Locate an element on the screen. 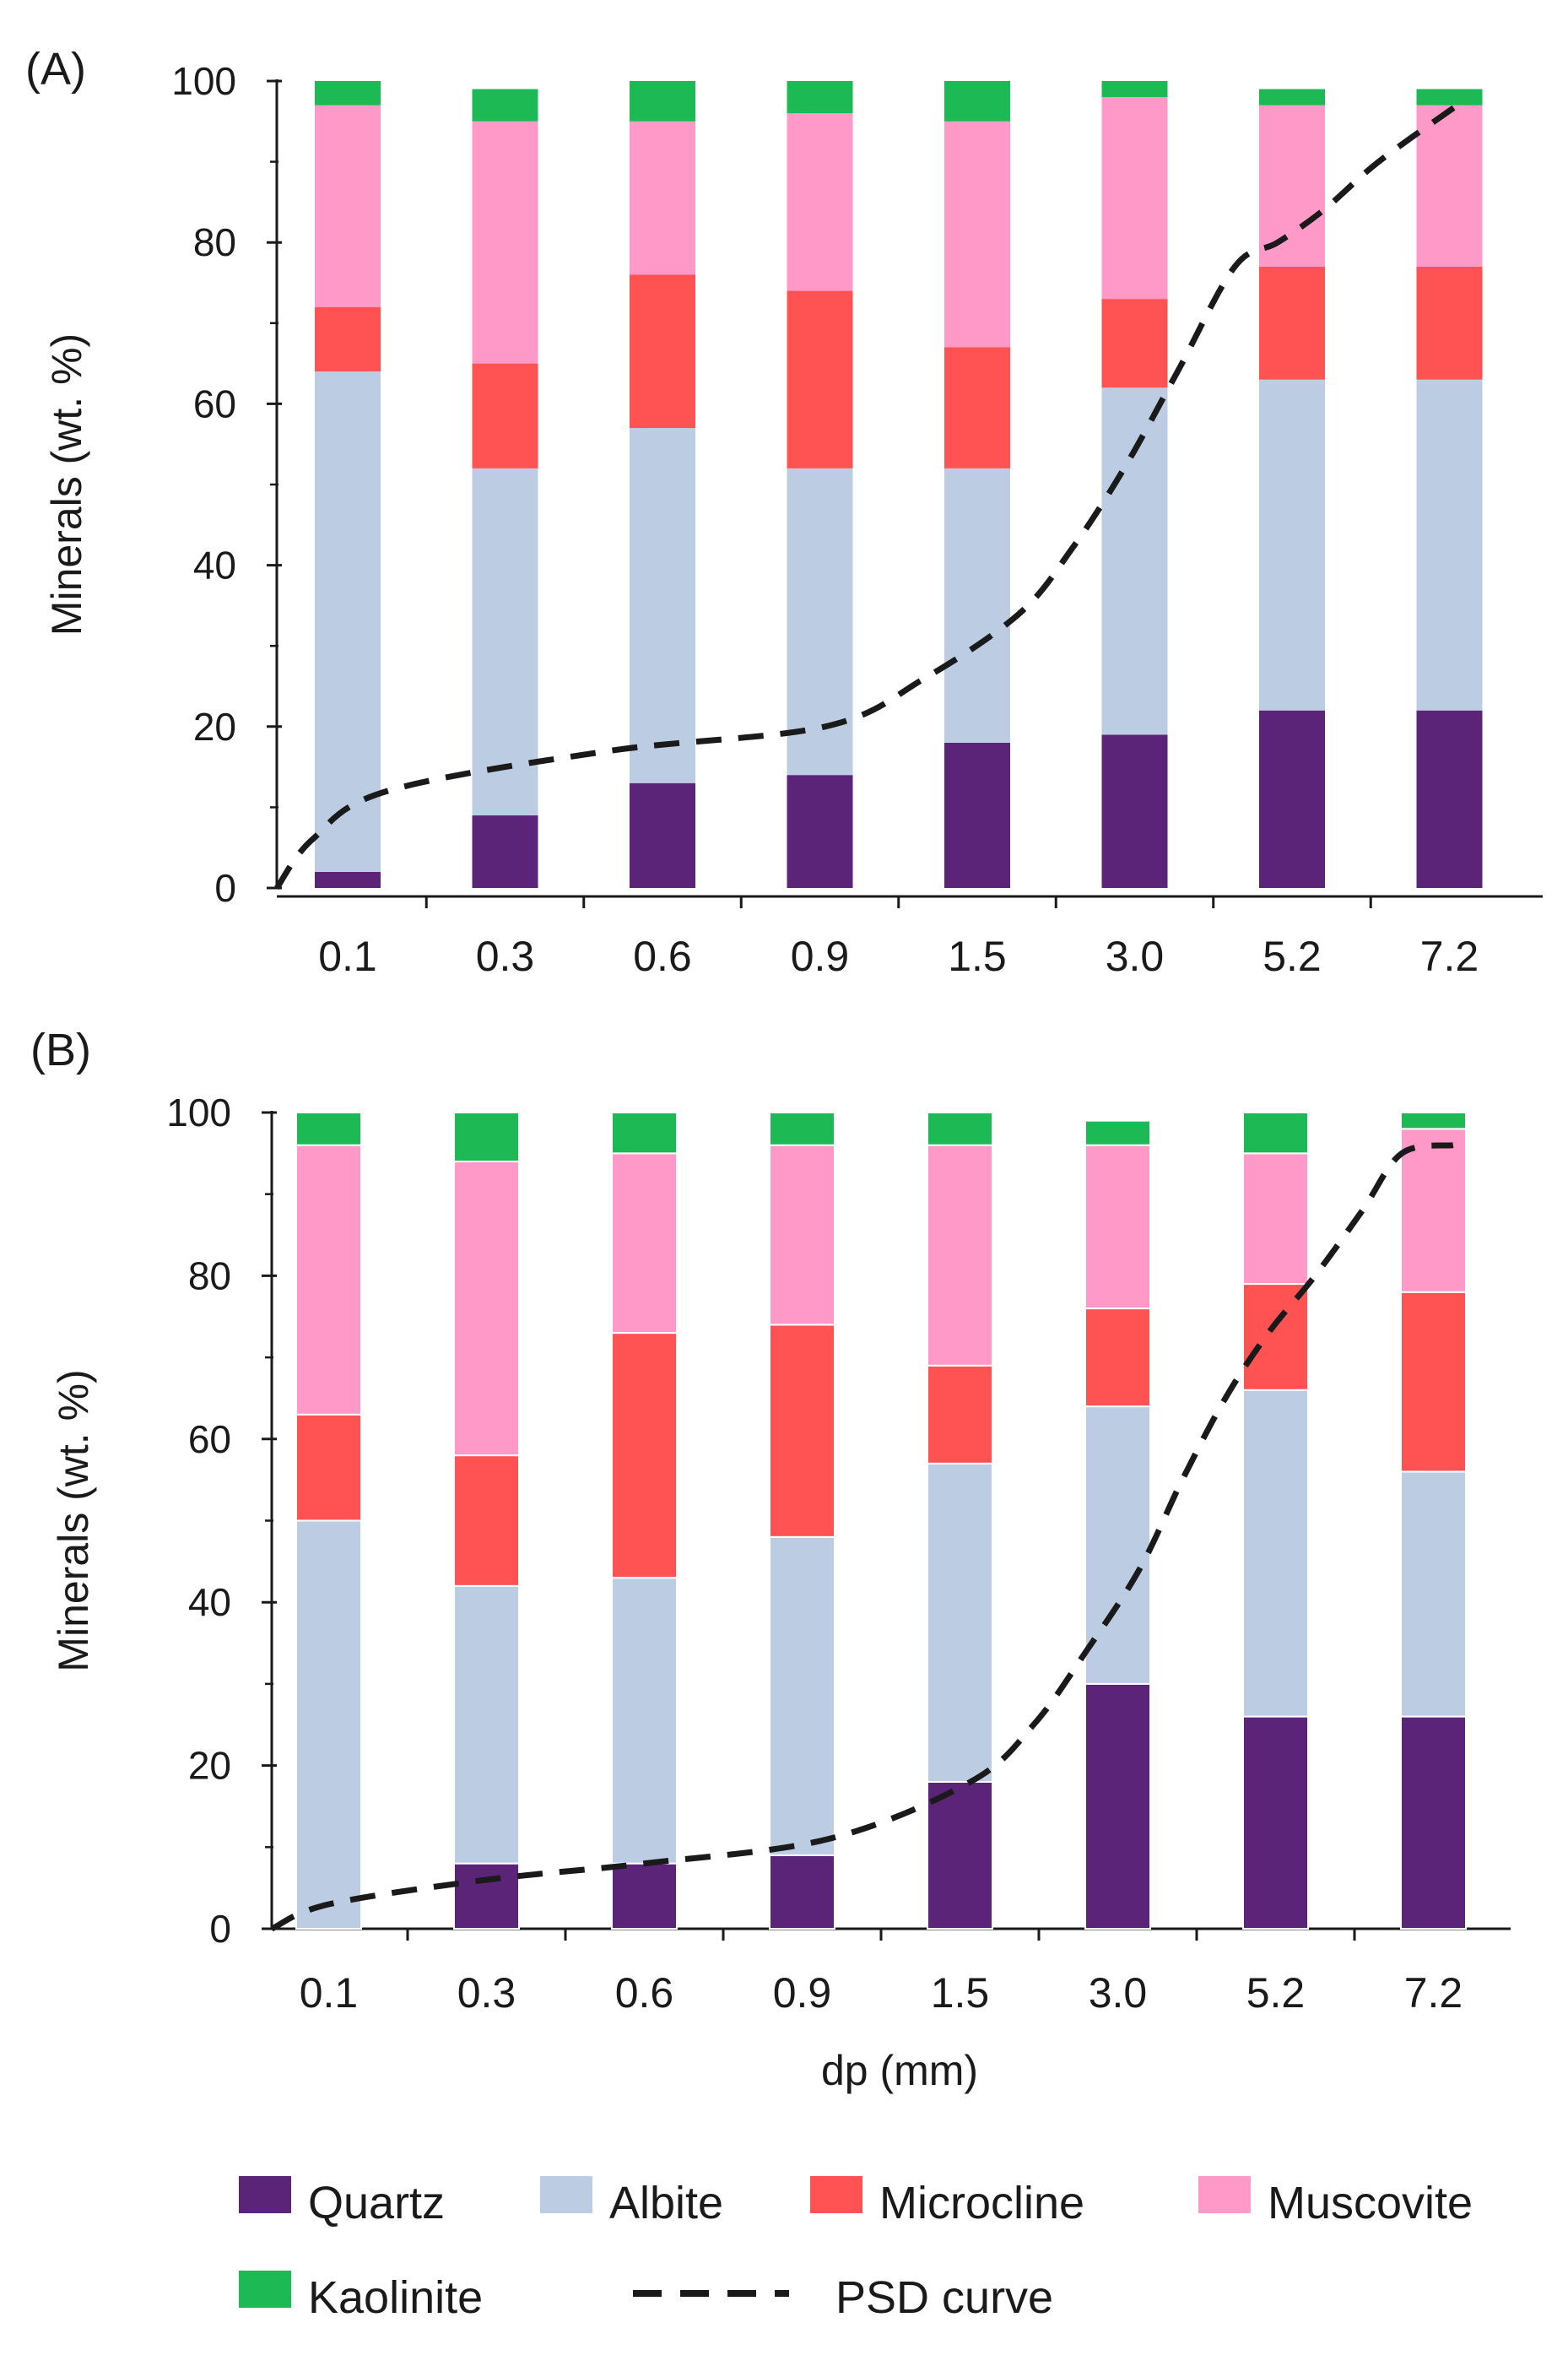 The width and height of the screenshot is (1568, 2366). legend-label-quartz: Quartz is located at coordinates (376, 2203).